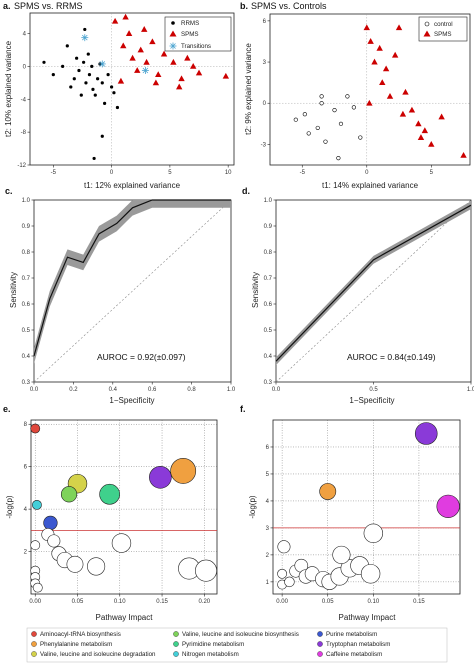 The height and width of the screenshot is (664, 474). I want to click on x-tick-label: 0.2, so click(73, 390).